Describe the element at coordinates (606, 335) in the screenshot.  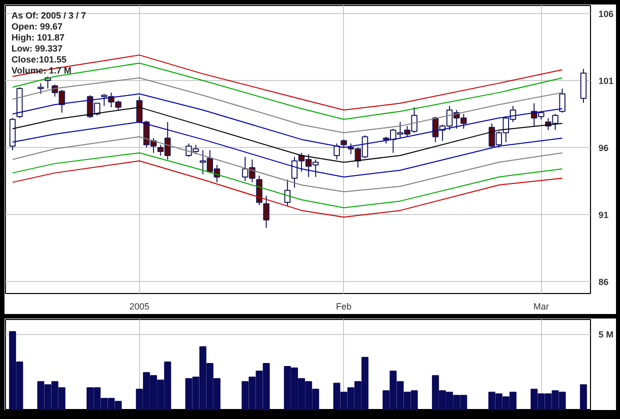
I see `y-tick-label: 5 M` at that location.